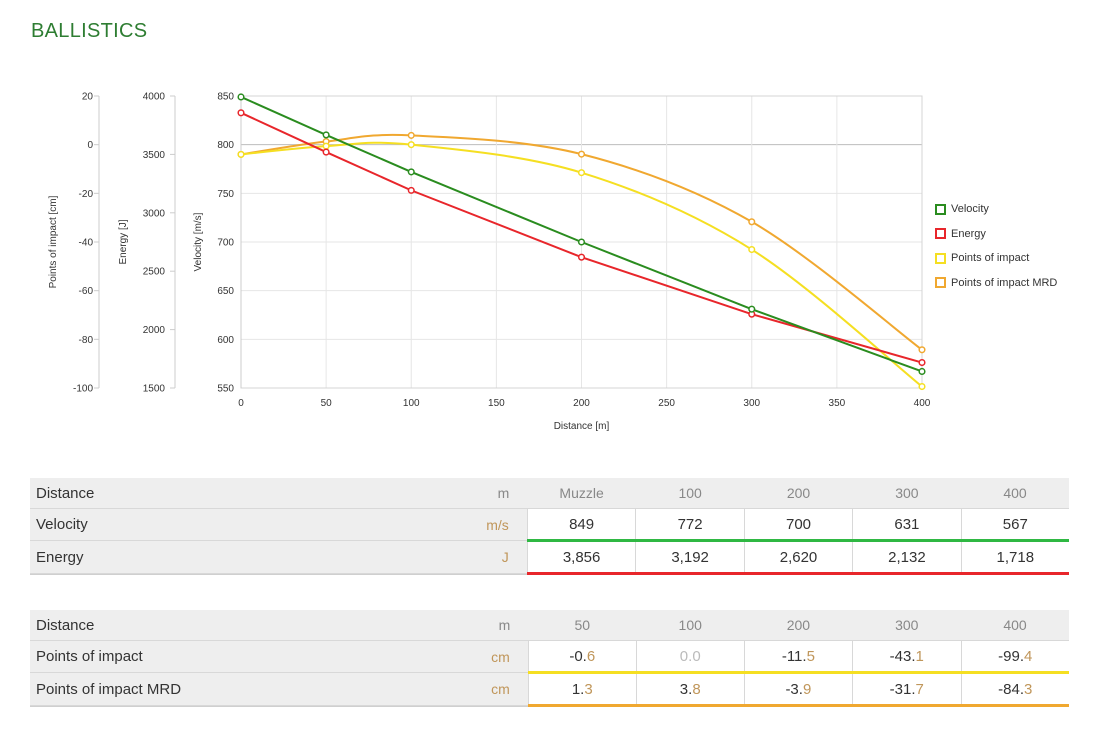 This screenshot has height=733, width=1120. I want to click on legend-item-poi-mrd: Points of impact MRD, so click(996, 283).